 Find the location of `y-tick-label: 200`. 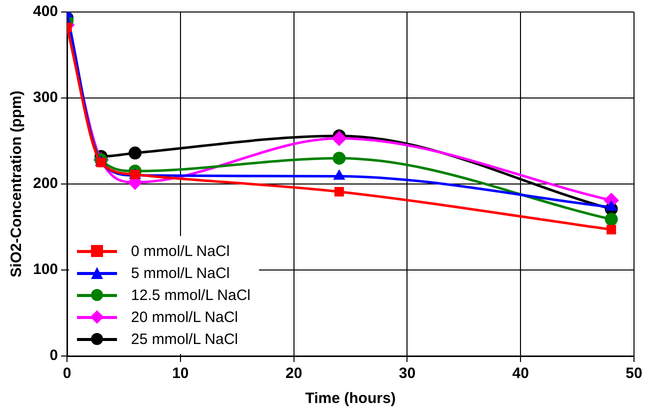

y-tick-label: 200 is located at coordinates (45, 183).